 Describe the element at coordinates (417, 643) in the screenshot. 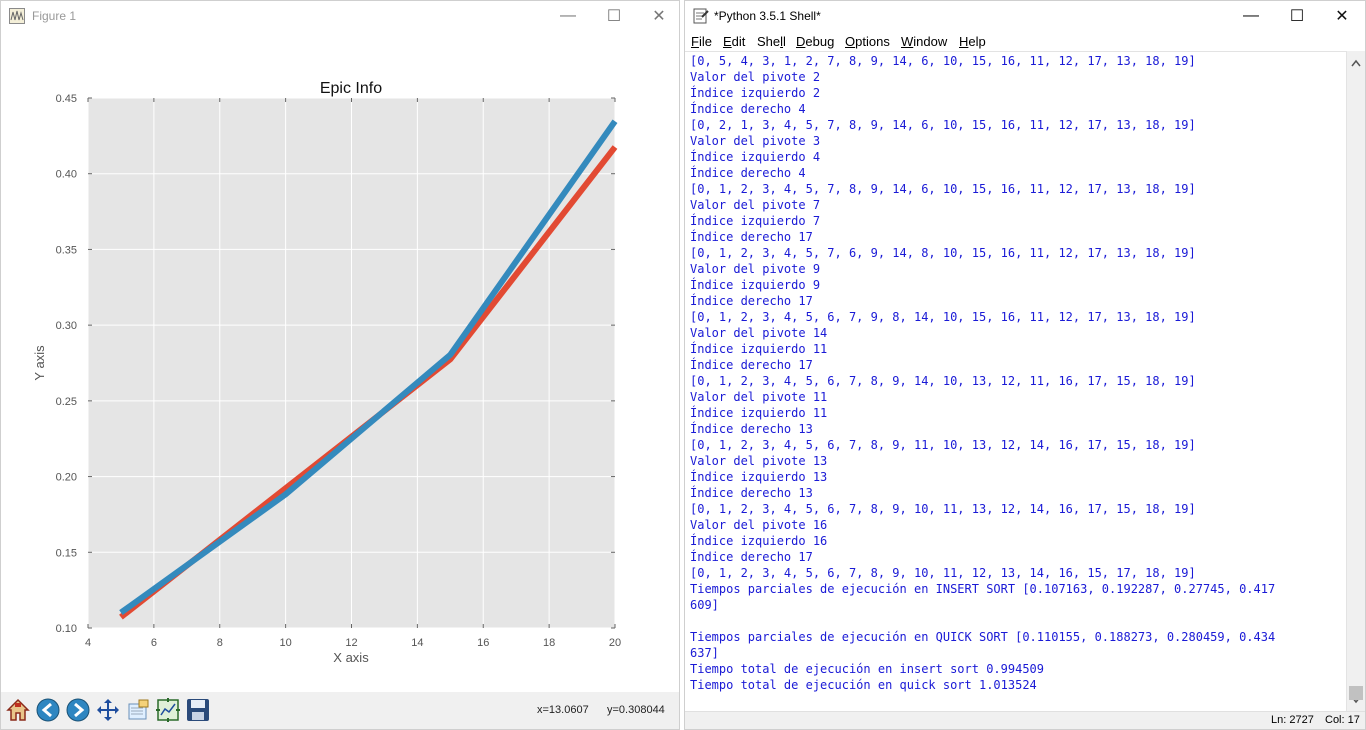

I see `x-tick-label: 14` at that location.